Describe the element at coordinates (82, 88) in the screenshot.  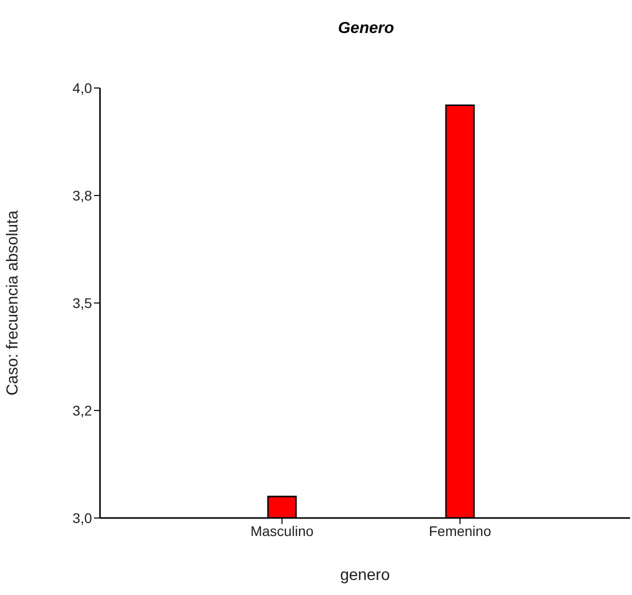
I see `y-tick-label: 4,0` at that location.